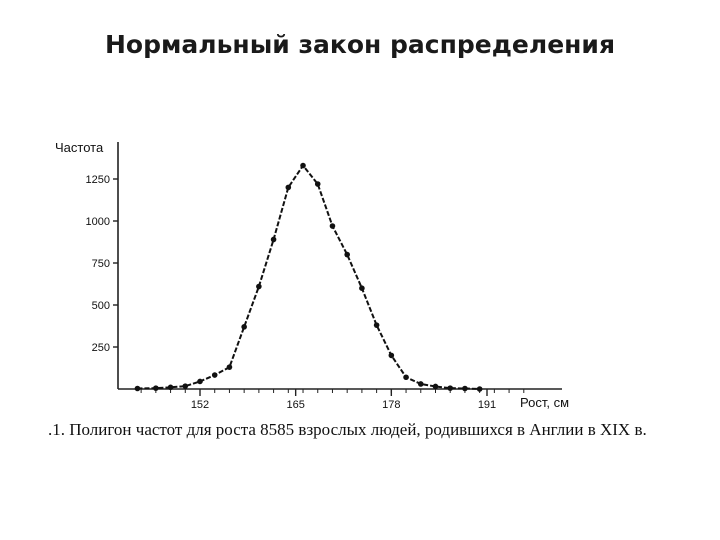 The width and height of the screenshot is (720, 540). What do you see at coordinates (391, 405) in the screenshot?
I see `x-tick-label: 178` at bounding box center [391, 405].